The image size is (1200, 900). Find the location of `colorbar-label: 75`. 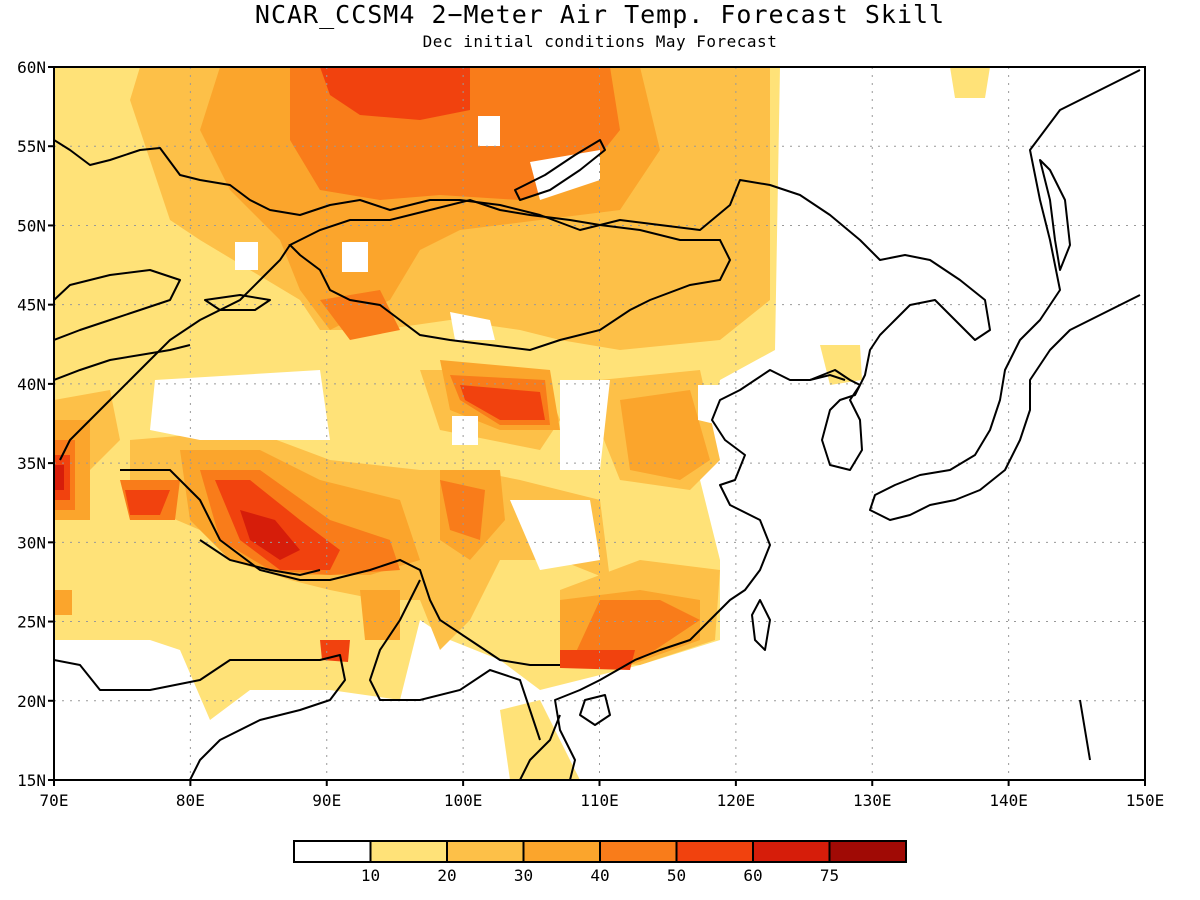

colorbar-label: 75 is located at coordinates (829, 875).